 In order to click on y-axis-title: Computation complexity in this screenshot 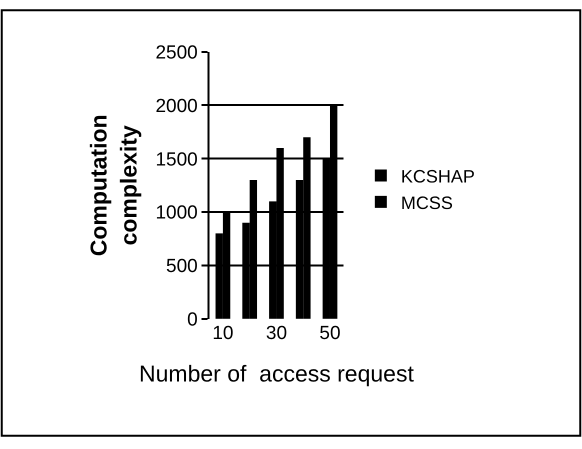, I will do `click(113, 185)`.